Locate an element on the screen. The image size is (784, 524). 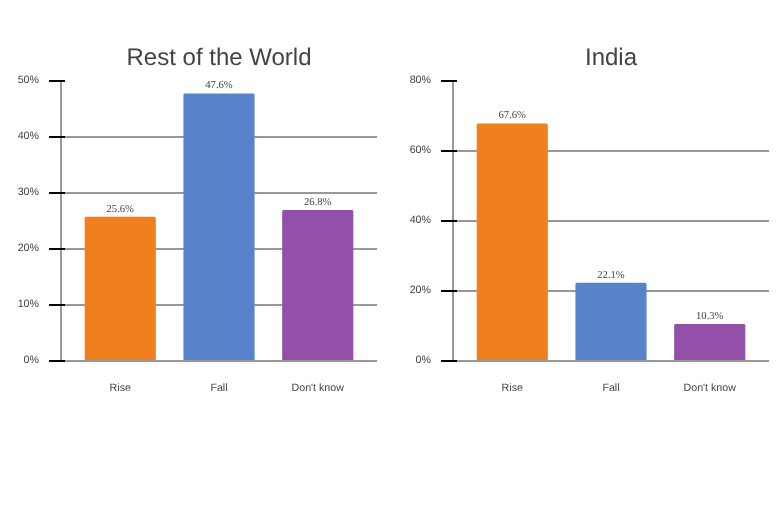
chart-title: Rest of the World is located at coordinates (219, 57).